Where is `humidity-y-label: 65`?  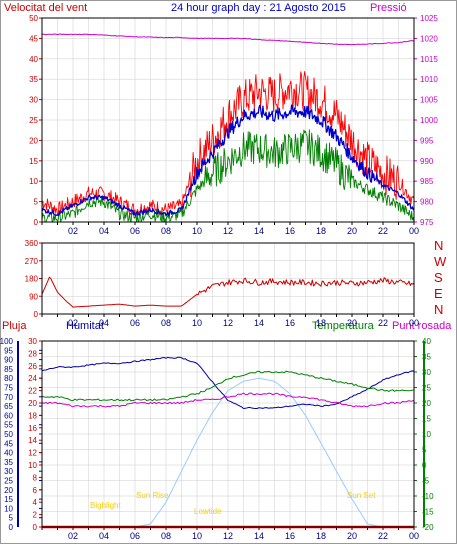
humidity-y-label: 65 is located at coordinates (8, 406).